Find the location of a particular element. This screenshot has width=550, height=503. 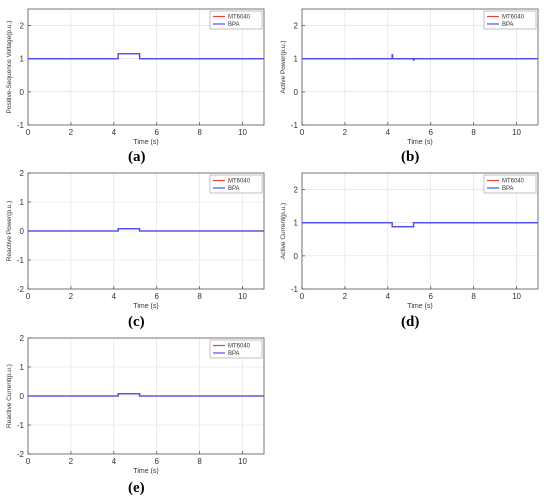

y-axis-label: Active Power(p.u.) is located at coordinates (283, 66).